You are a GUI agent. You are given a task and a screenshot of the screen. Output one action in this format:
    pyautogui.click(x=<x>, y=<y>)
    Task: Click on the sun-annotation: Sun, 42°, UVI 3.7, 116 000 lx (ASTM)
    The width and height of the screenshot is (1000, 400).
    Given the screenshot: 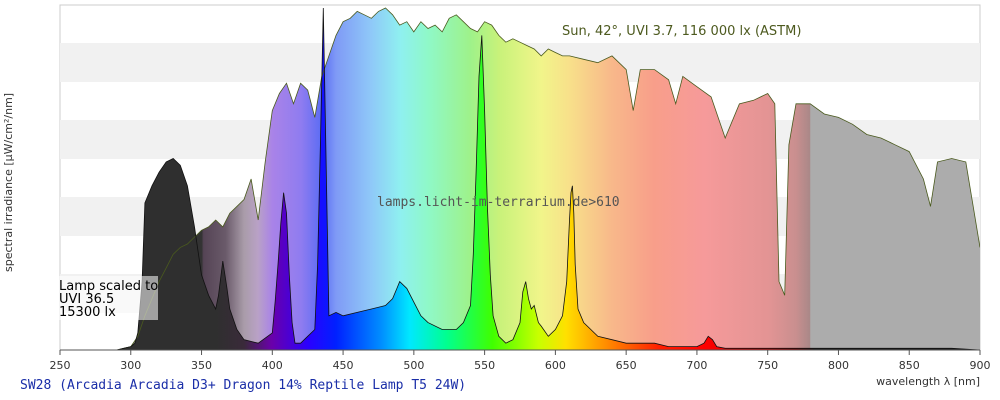 What is the action you would take?
    pyautogui.click(x=681, y=31)
    